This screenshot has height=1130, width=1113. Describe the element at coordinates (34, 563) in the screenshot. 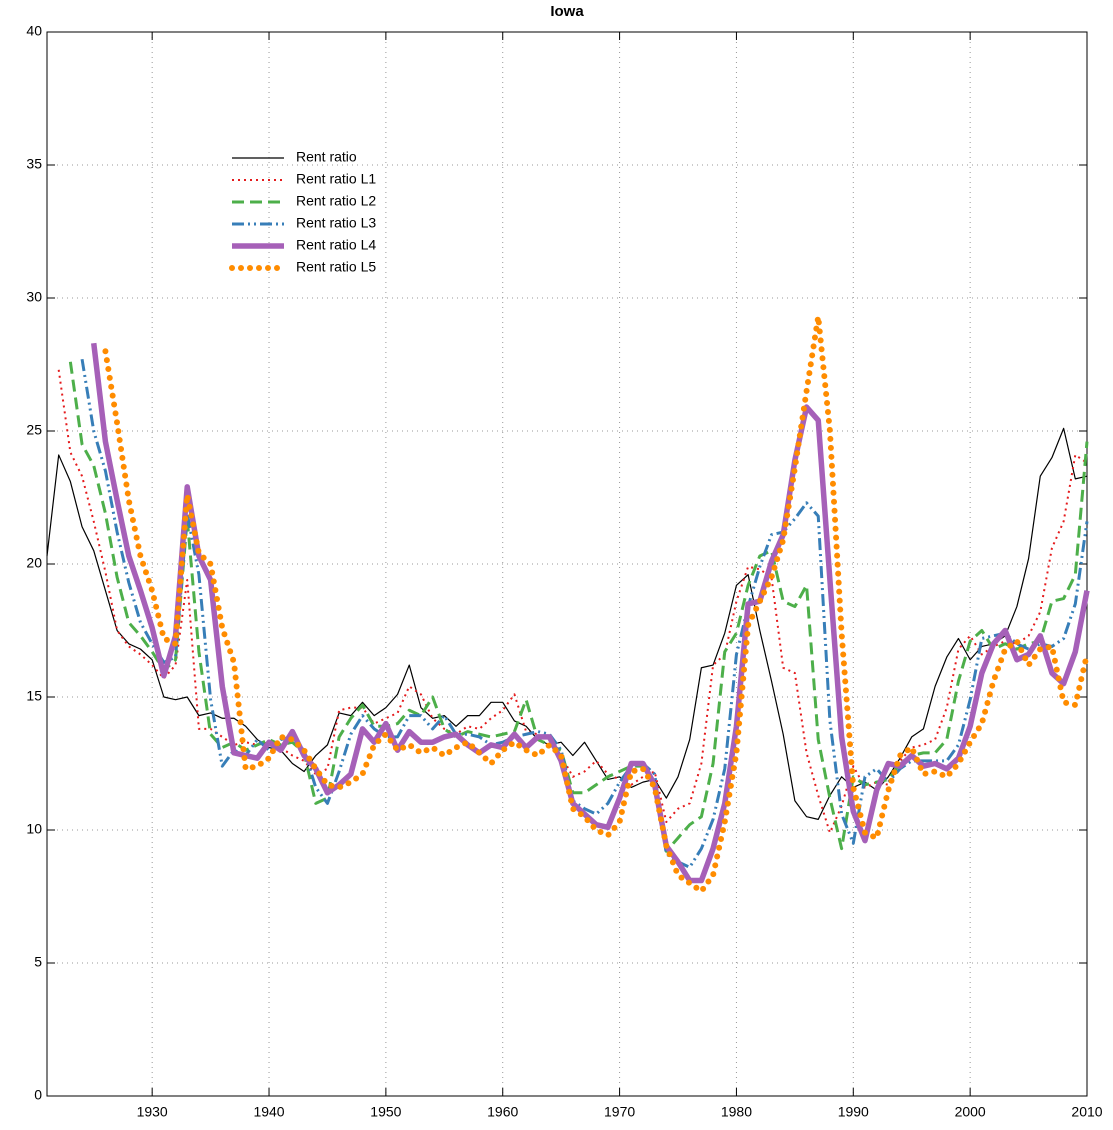

I see `y-tick-label: 20` at that location.